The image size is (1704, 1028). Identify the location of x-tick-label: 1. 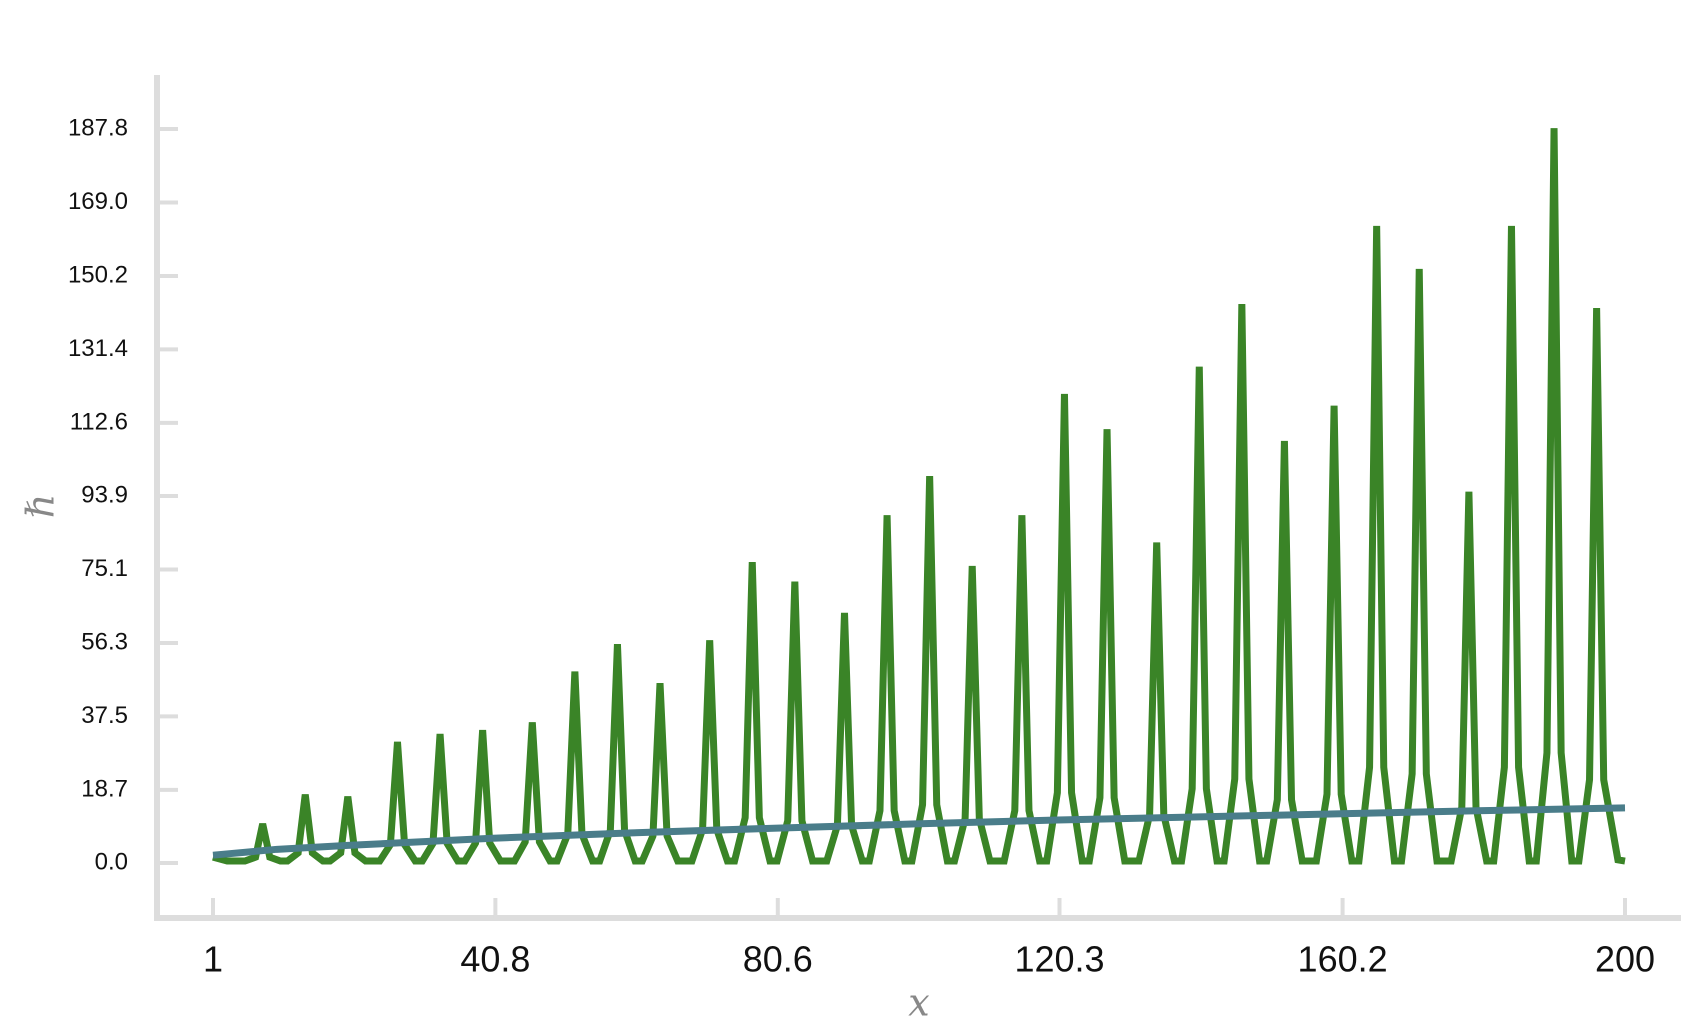
(213, 959).